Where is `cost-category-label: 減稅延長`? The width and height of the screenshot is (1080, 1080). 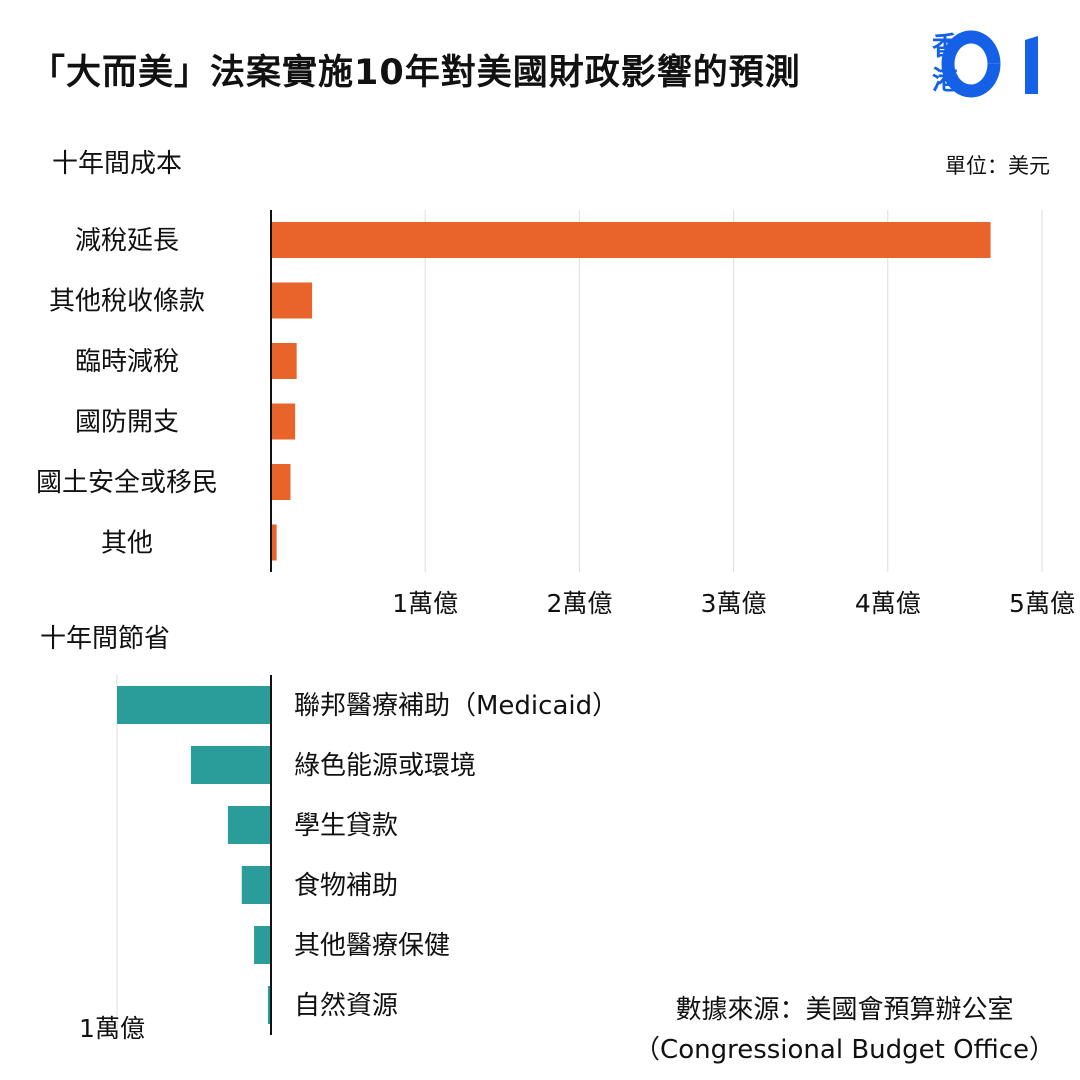
cost-category-label: 減稅延長 is located at coordinates (127, 241).